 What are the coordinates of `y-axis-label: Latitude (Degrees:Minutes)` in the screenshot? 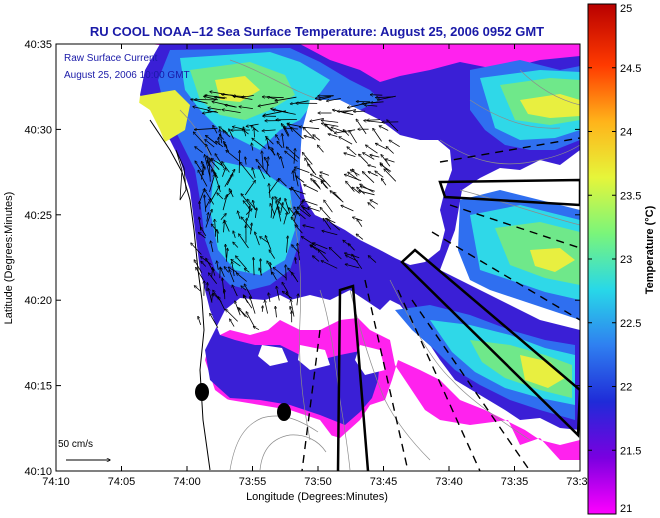 It's located at (9, 258).